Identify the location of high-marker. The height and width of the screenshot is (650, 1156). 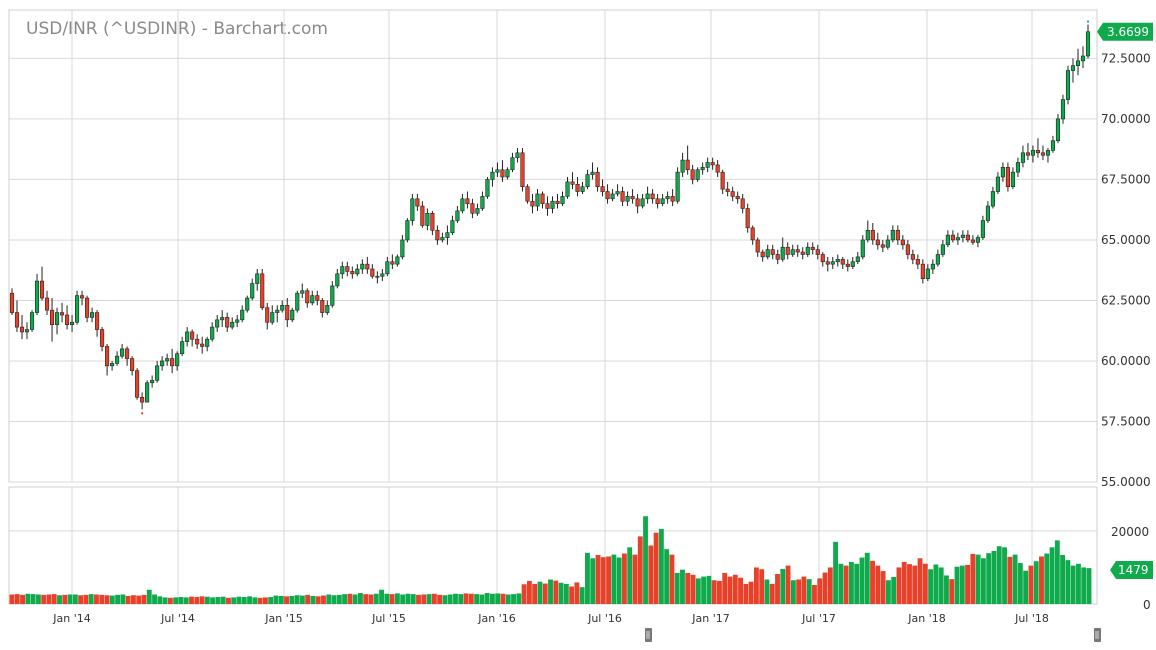
(1088, 21).